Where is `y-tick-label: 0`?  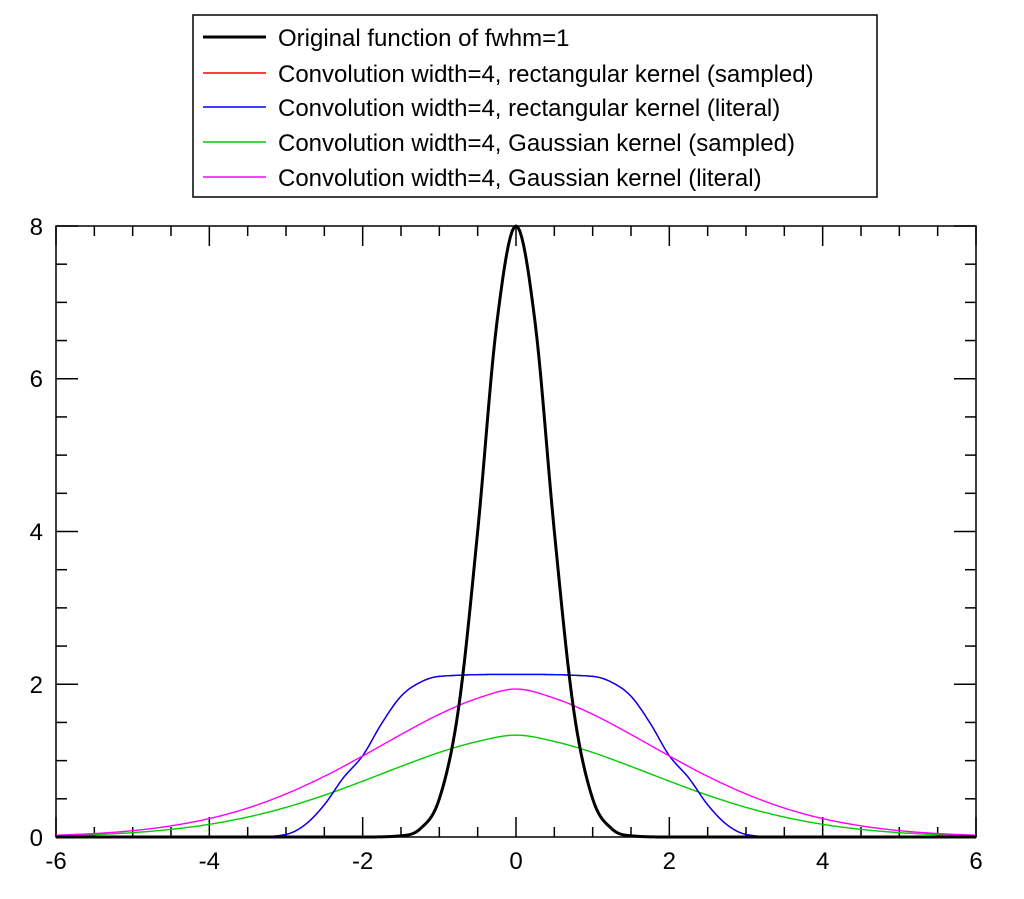 y-tick-label: 0 is located at coordinates (36, 838).